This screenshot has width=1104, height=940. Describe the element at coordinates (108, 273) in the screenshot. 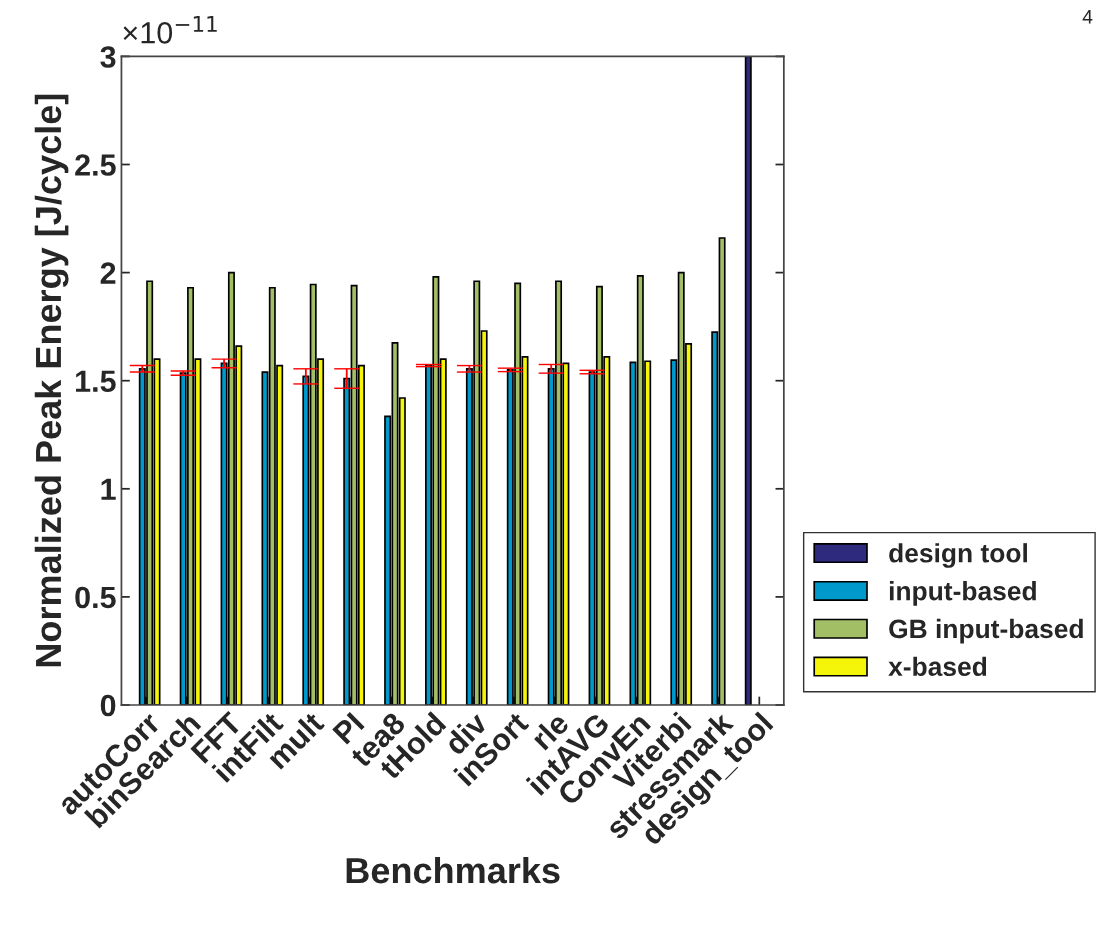

I see `y-tick-label: 2` at that location.